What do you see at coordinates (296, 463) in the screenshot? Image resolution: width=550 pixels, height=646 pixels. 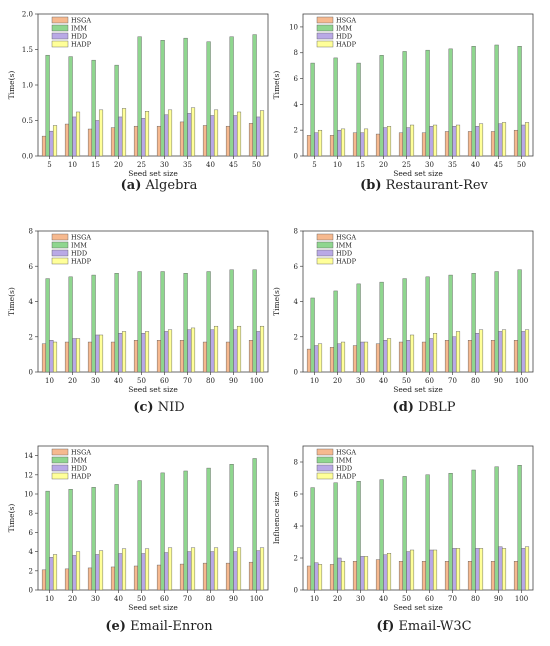 I see `y-tick-label: 8` at bounding box center [296, 463].